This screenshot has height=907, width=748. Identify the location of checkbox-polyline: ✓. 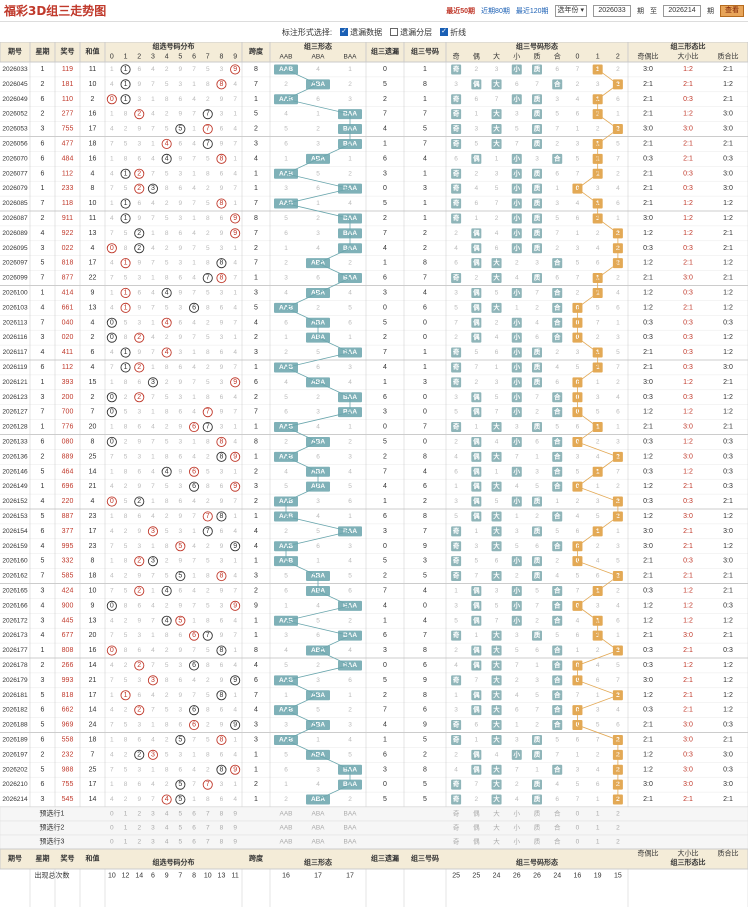
(444, 32).